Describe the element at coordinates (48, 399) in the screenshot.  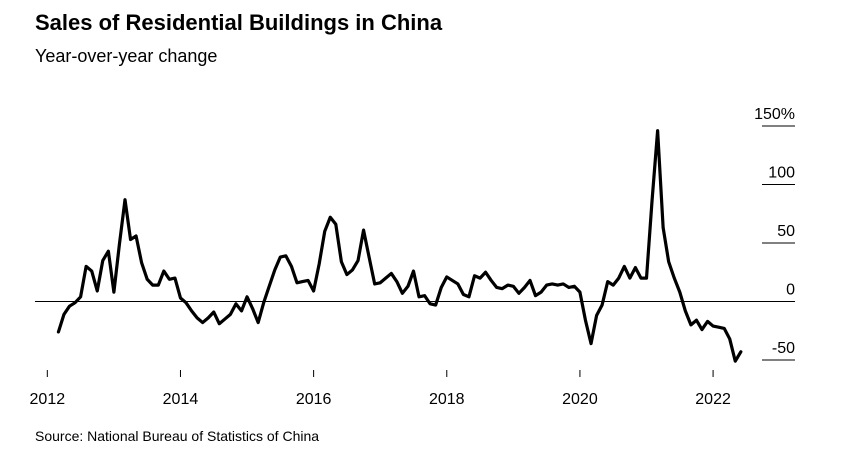
I see `x-tick-label: 2012` at that location.